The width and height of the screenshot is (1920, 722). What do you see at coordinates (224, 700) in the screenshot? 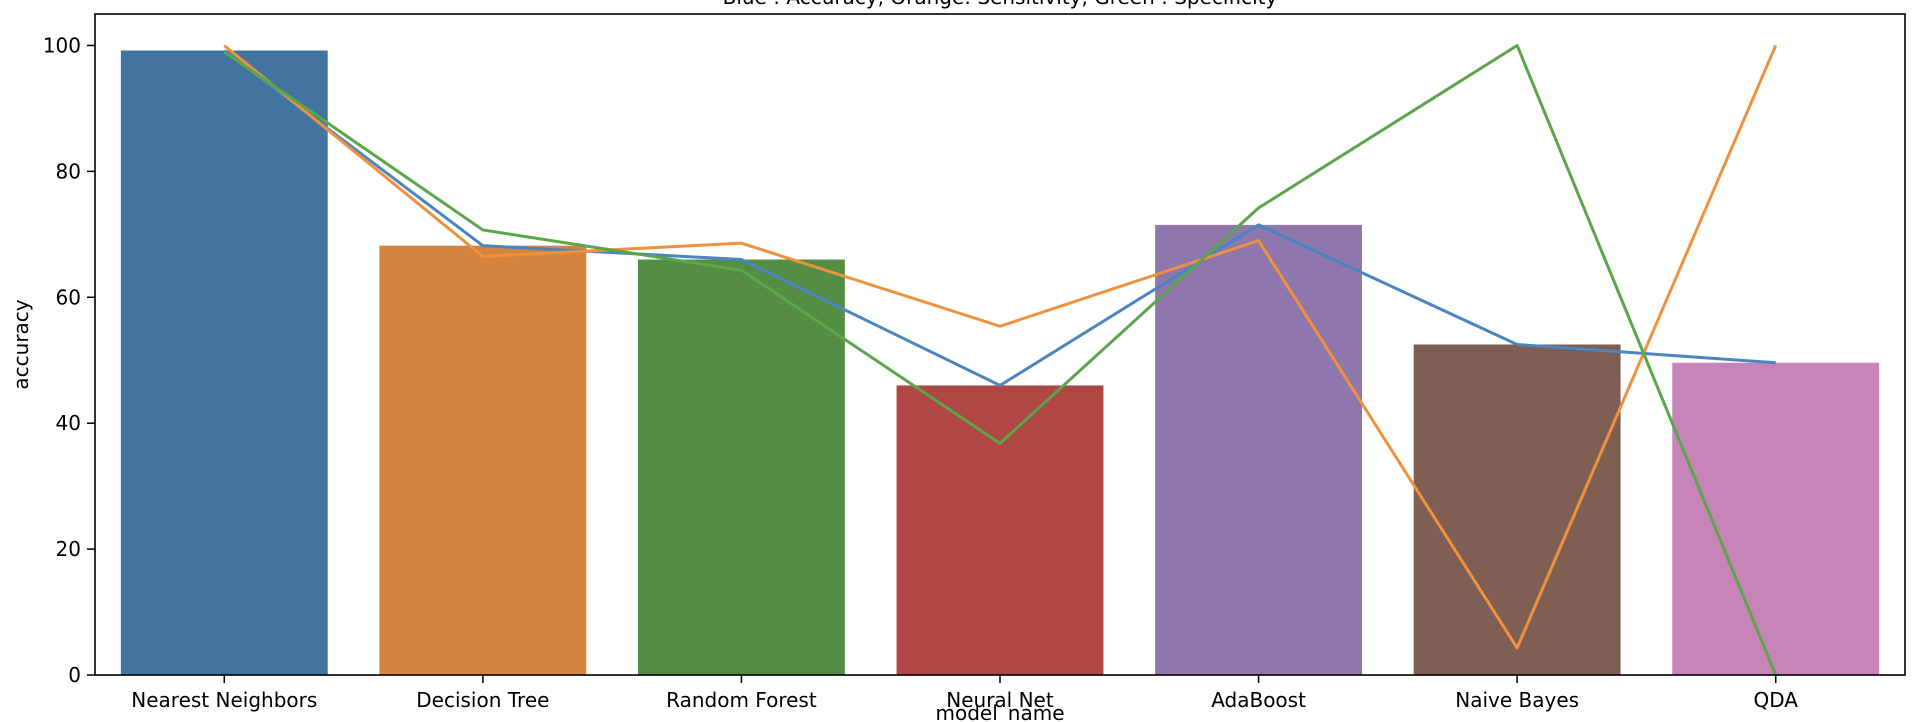
I see `x-tick-label: Nearest Neighbors` at bounding box center [224, 700].